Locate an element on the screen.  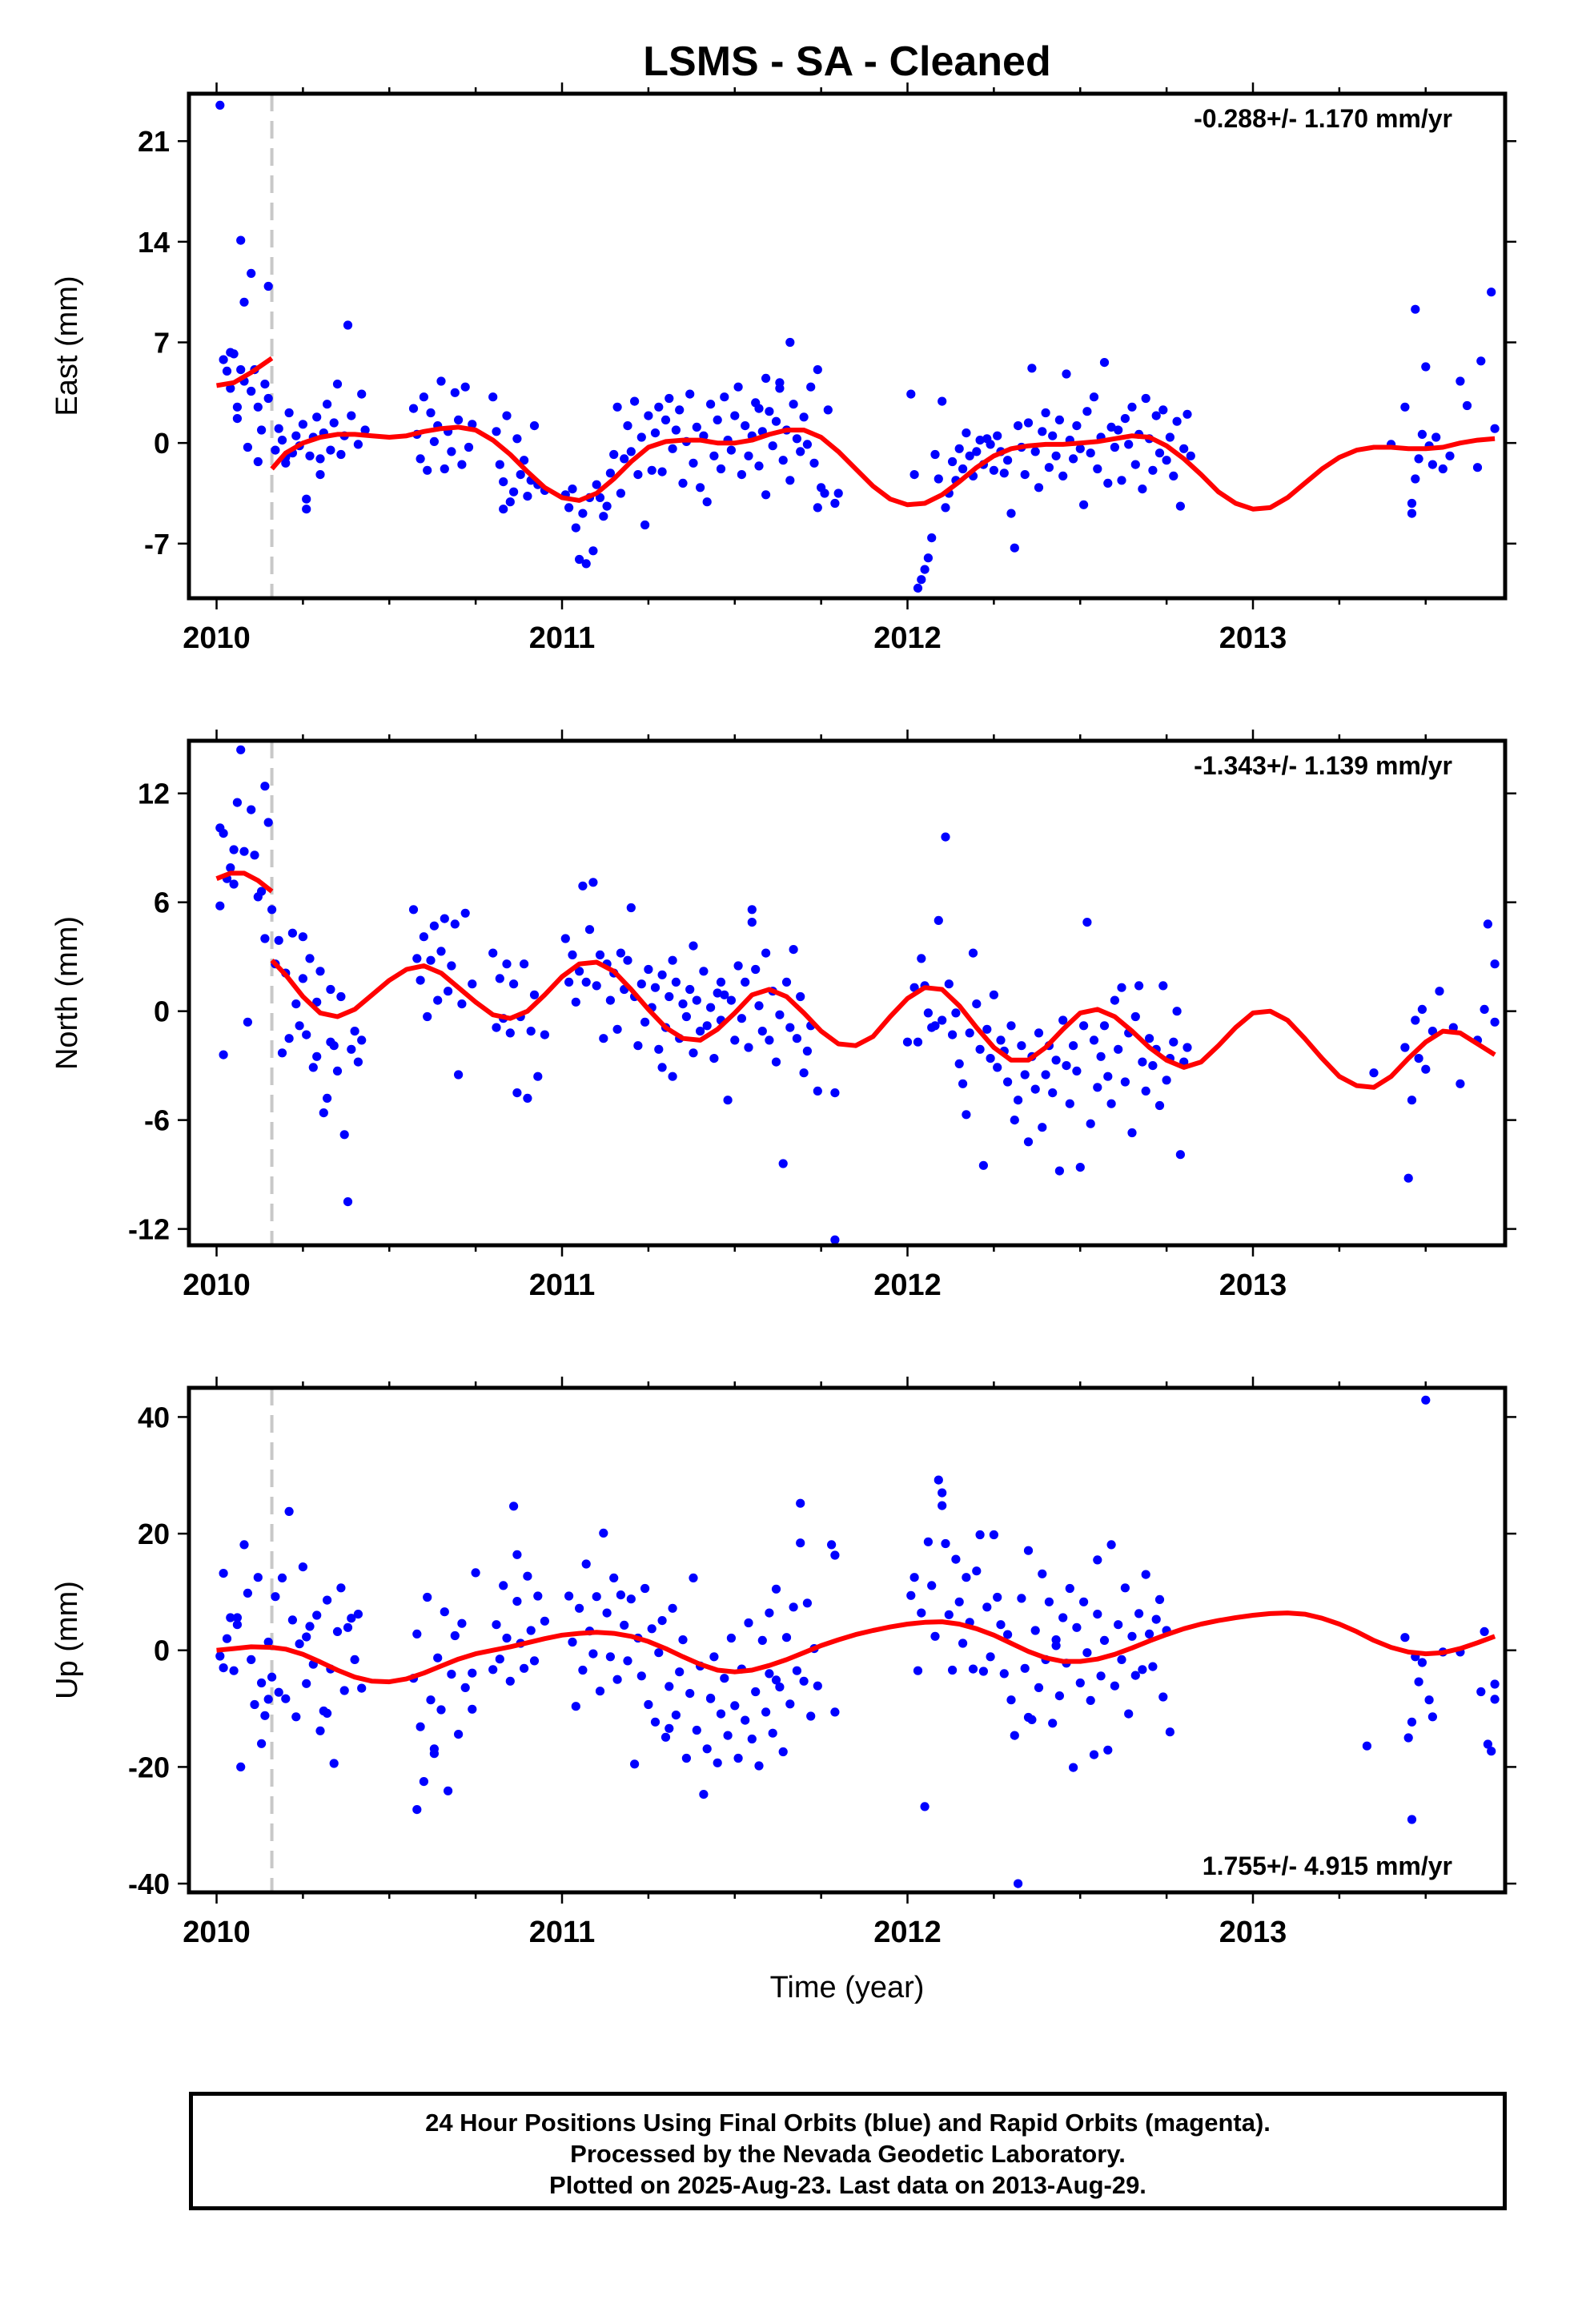
x-axis-label: Time (year) is located at coordinates (847, 1988).